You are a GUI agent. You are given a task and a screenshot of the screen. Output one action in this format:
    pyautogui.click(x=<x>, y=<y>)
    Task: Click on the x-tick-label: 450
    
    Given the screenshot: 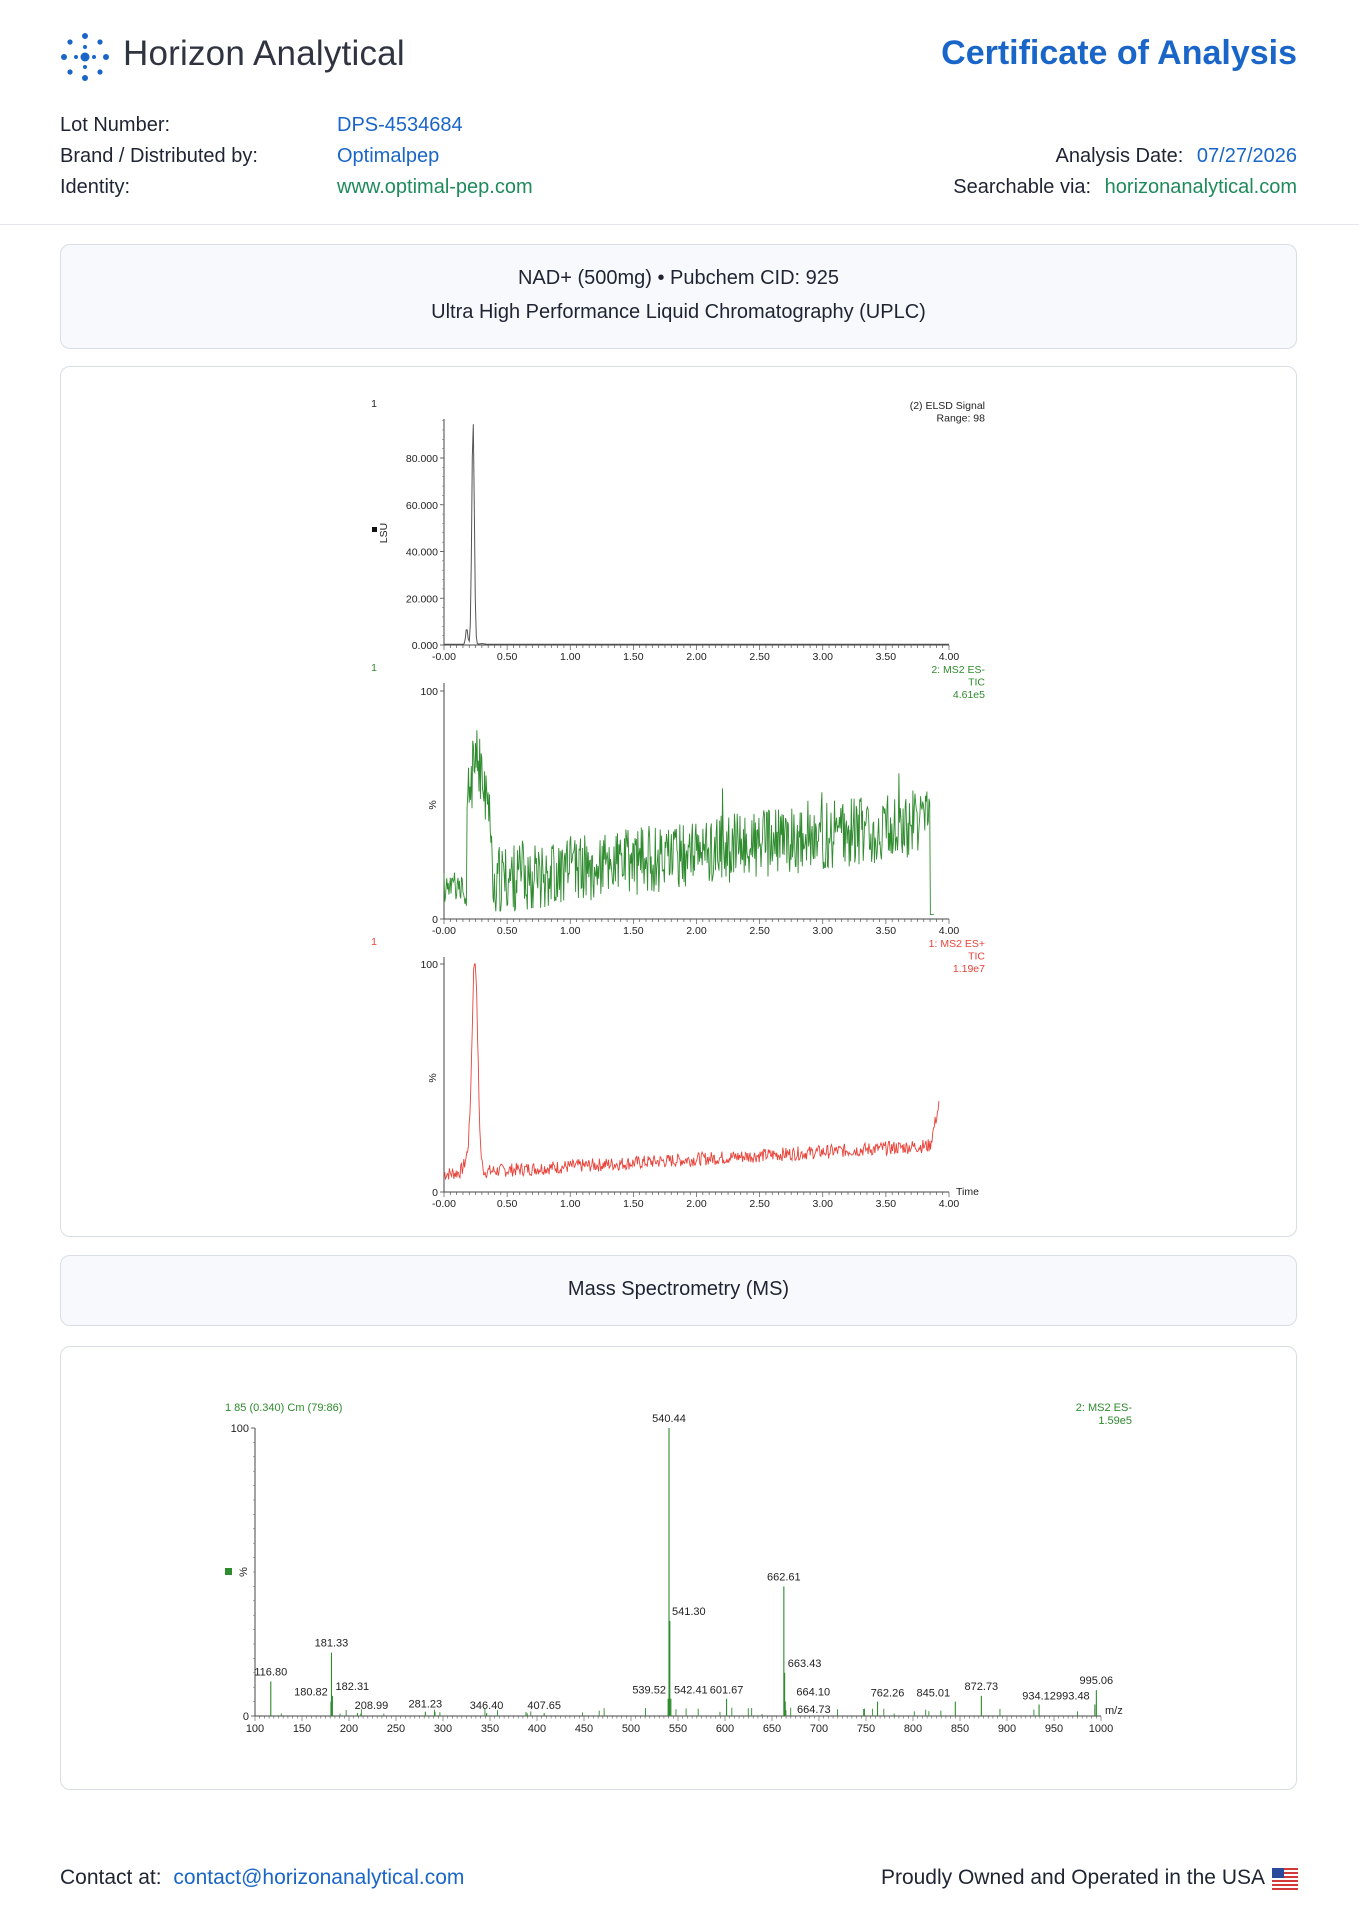 What is the action you would take?
    pyautogui.click(x=584, y=1729)
    